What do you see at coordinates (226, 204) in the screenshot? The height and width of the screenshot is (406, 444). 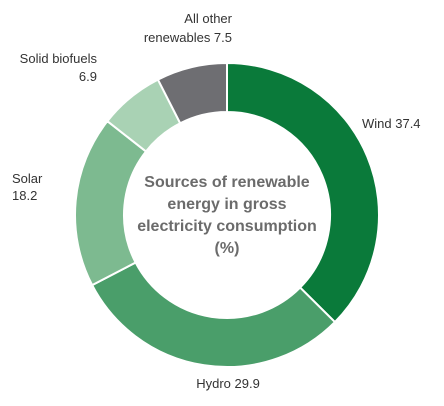 I see `chart-title-line: energy in gross` at bounding box center [226, 204].